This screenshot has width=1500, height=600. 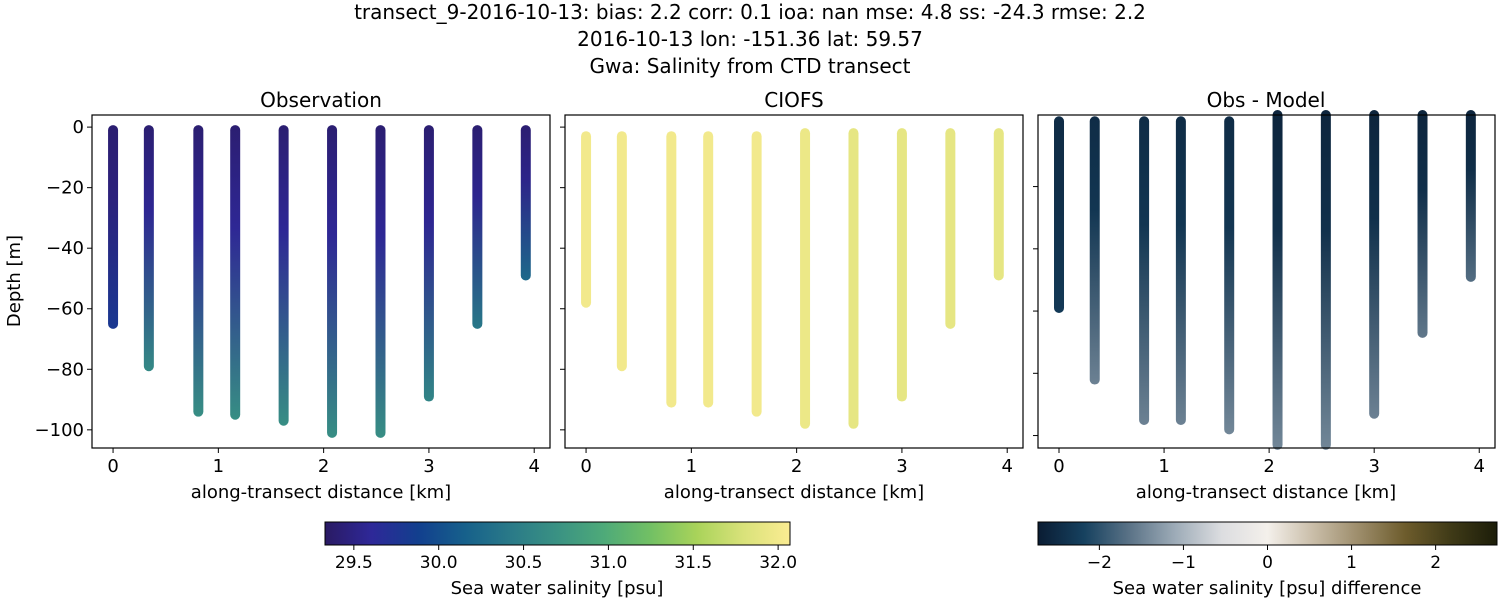 What do you see at coordinates (1266, 100) in the screenshot?
I see `panel-title-obs-minus-model: Obs - Model` at bounding box center [1266, 100].